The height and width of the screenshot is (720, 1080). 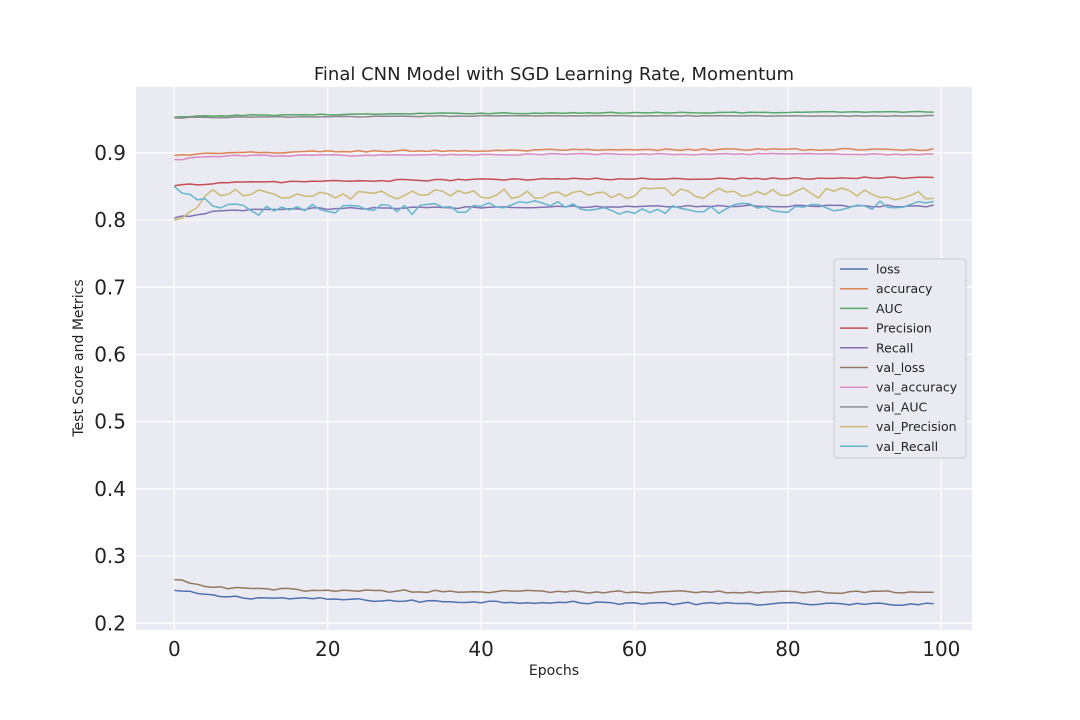 I want to click on legend-entry: val_Precision, so click(x=916, y=426).